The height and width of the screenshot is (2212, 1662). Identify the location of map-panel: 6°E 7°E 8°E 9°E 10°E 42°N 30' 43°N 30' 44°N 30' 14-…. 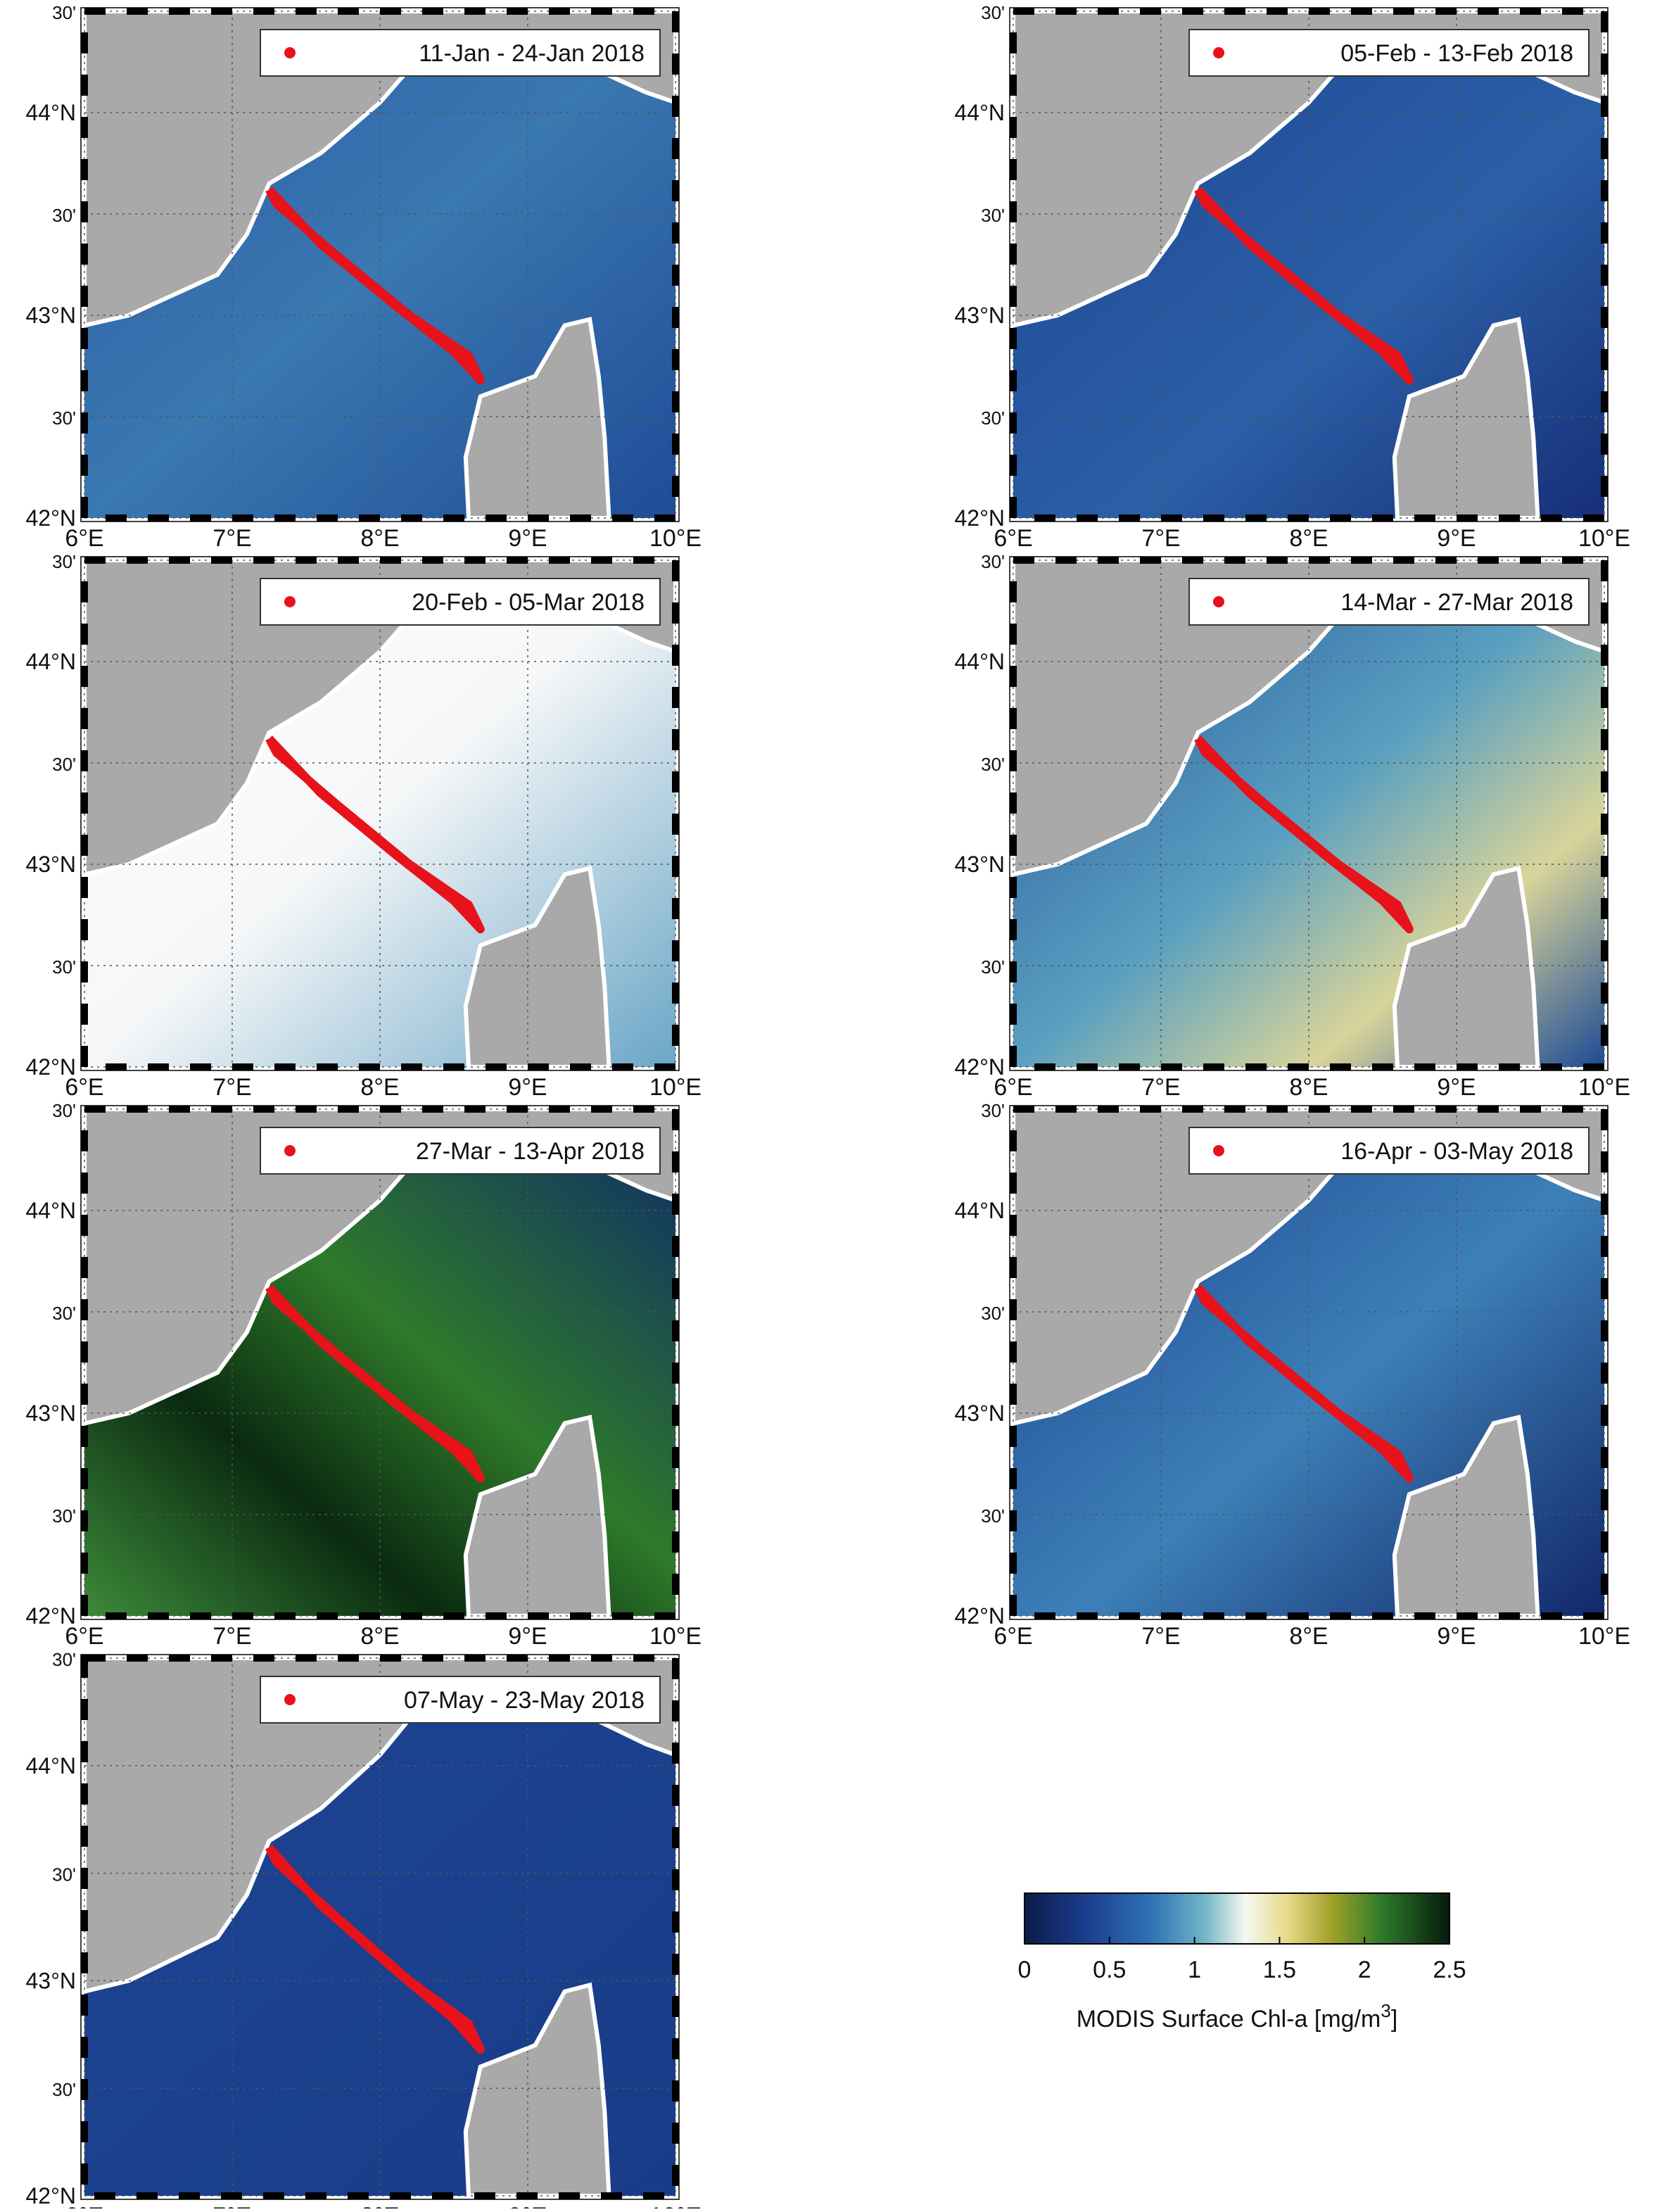
(1293, 826).